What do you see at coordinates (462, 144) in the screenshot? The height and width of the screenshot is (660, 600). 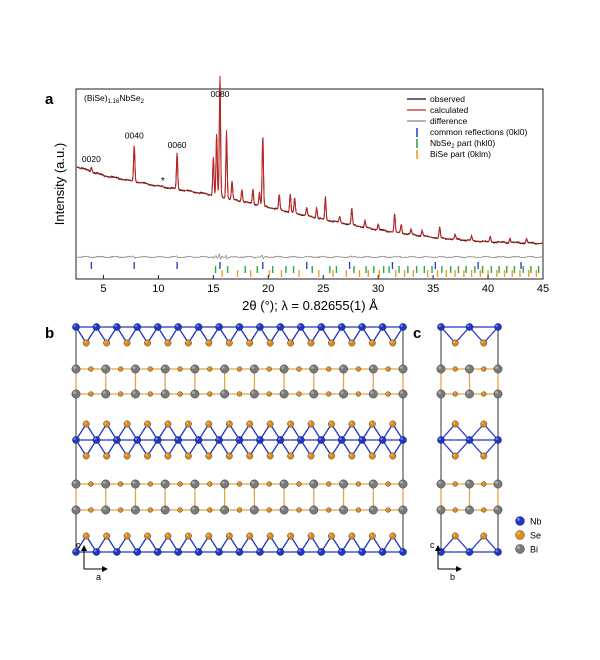 I see `legend-label-nbse2: NbSe2 part (hkl0)` at bounding box center [462, 144].